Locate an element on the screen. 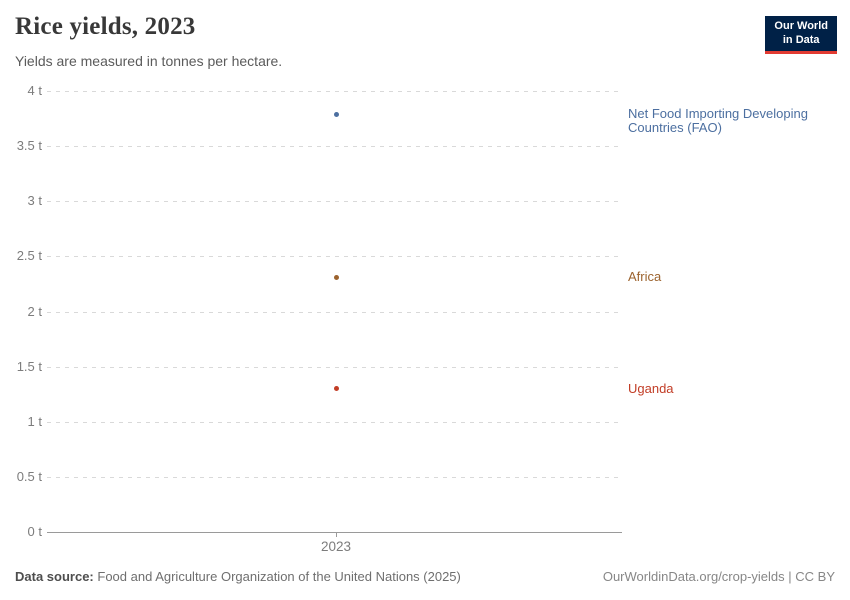 The height and width of the screenshot is (600, 850). entity-label-africa: Africa is located at coordinates (645, 277).